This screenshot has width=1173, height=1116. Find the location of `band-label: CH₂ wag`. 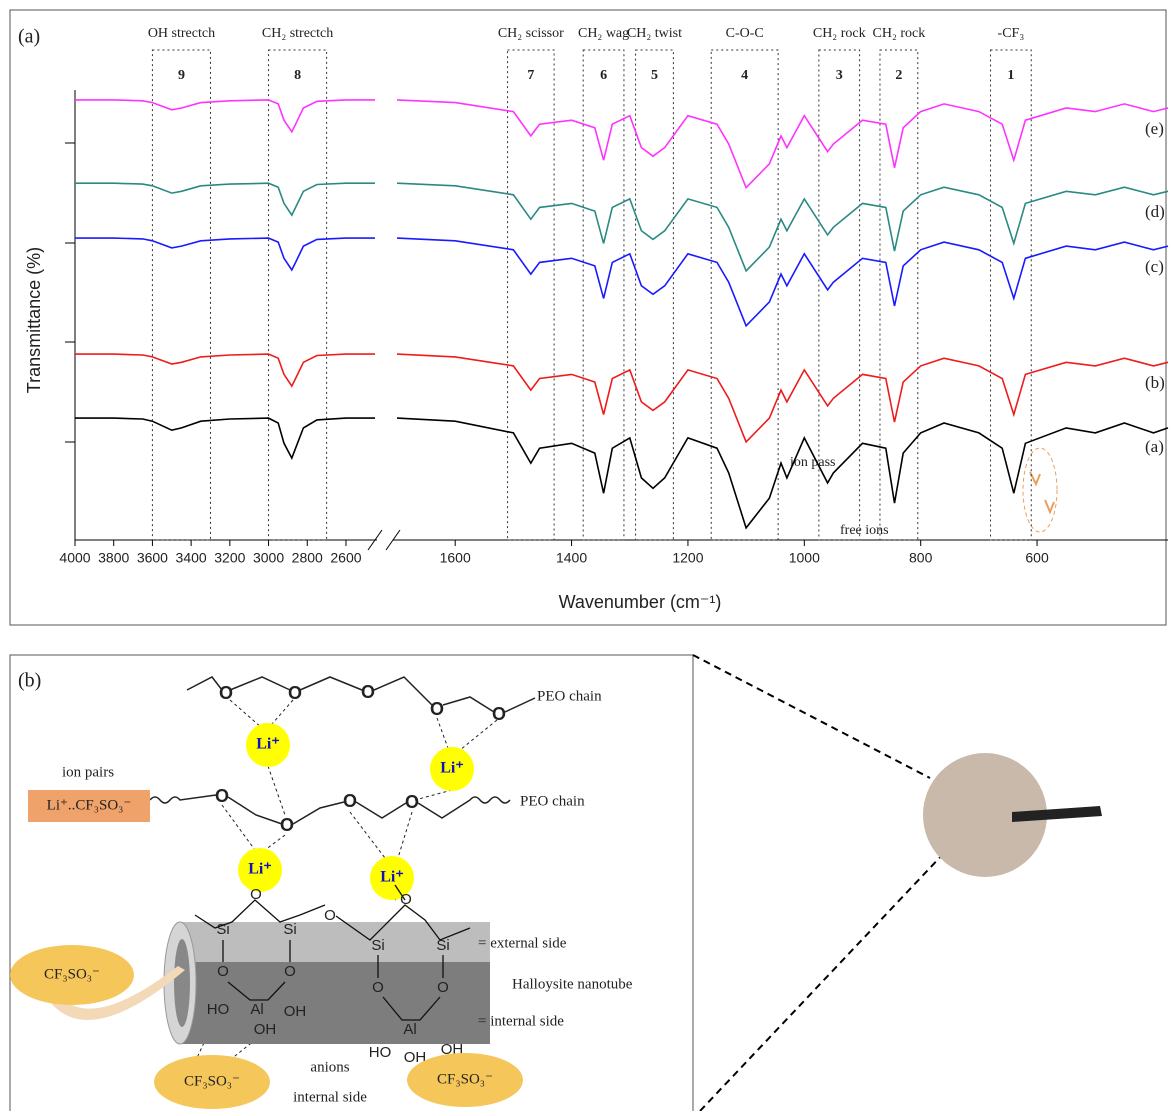

band-label: CH₂ wag is located at coordinates (603, 33).